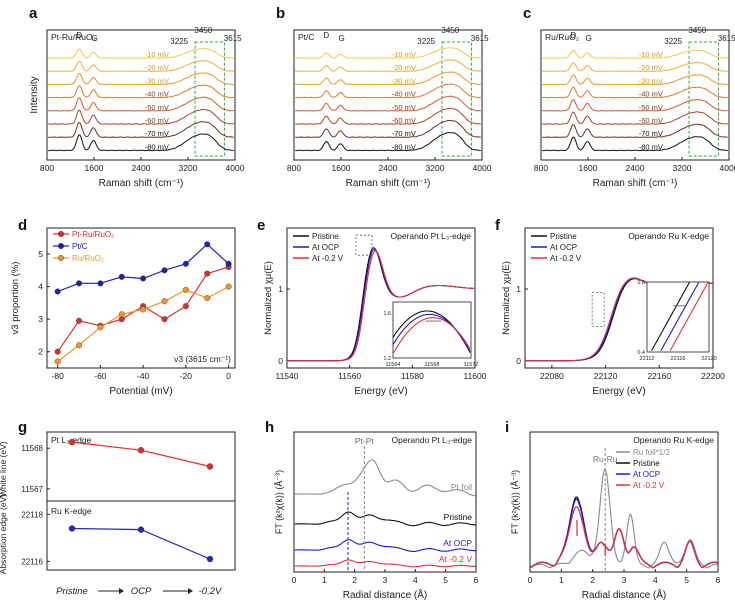  I want to click on series-label: -30 mV, so click(404, 80).